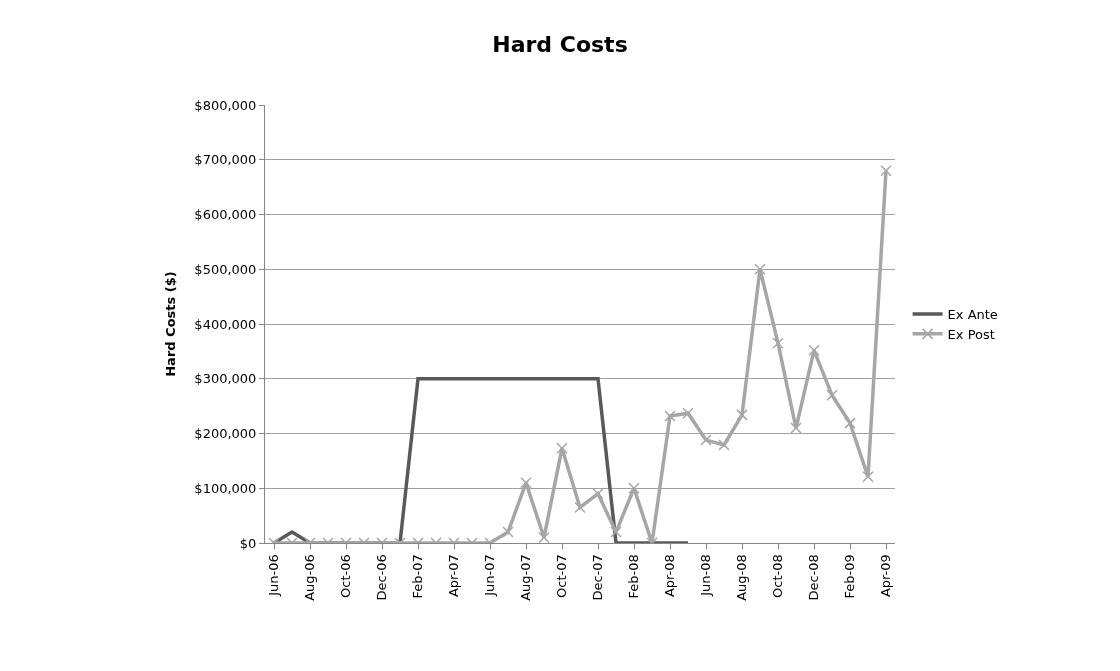  What do you see at coordinates (972, 315) in the screenshot?
I see `legend-label: Ex Ante` at bounding box center [972, 315].